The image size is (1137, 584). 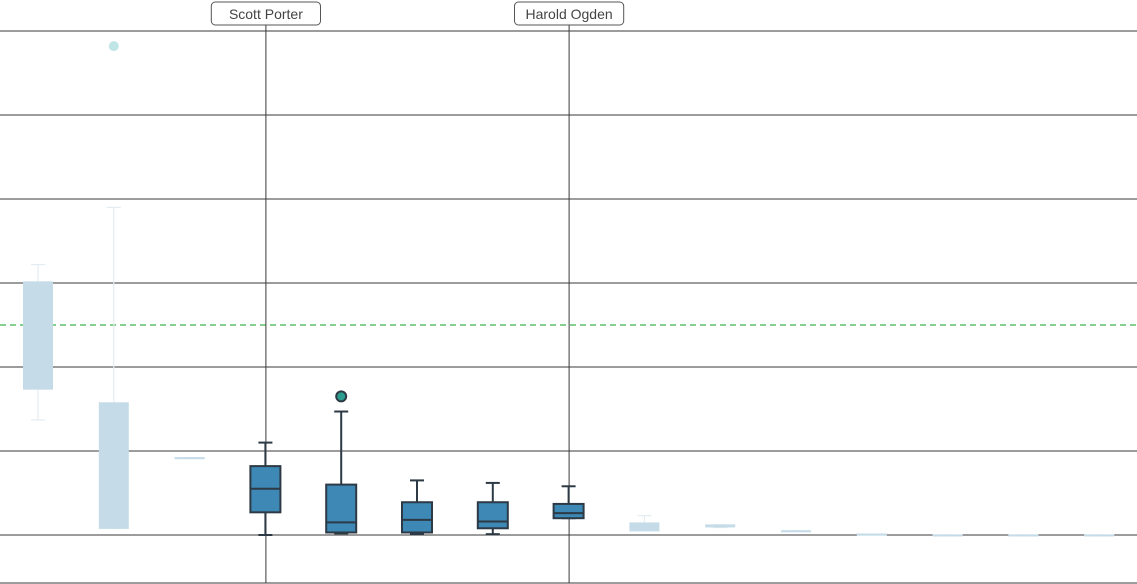 I want to click on annotation-labels: Scott Porter Harold Ogden, so click(x=417, y=13).